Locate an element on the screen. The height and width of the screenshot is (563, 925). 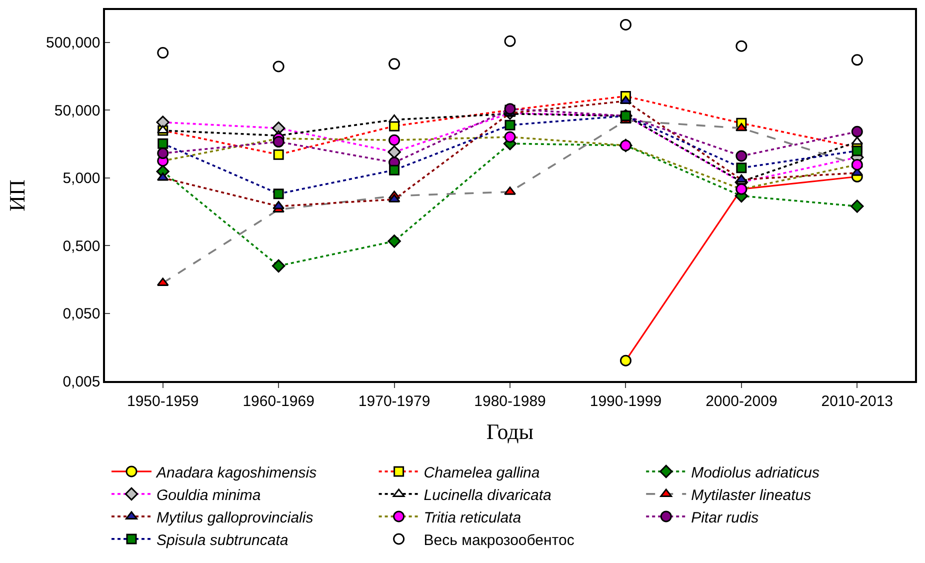
legend-label: Spisula subtruncata is located at coordinates (222, 540).